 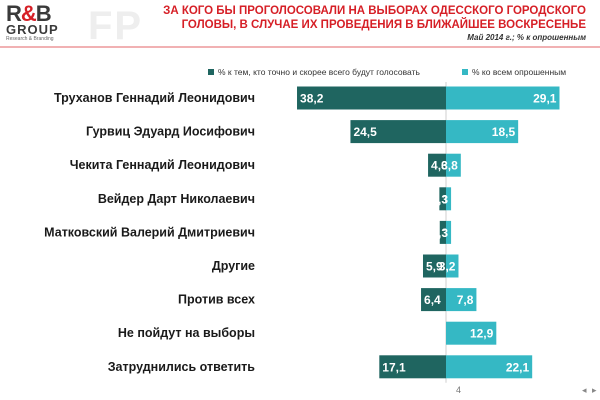 I want to click on logo: R&B GROUP Research & Branding, so click(x=41, y=23).